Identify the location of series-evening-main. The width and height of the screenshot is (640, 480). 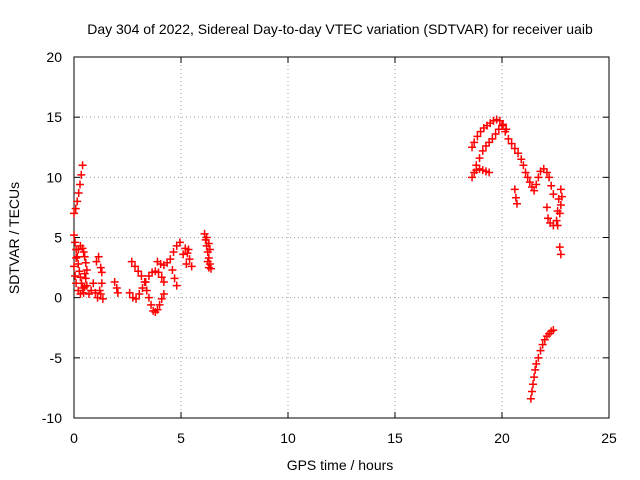
(517, 187).